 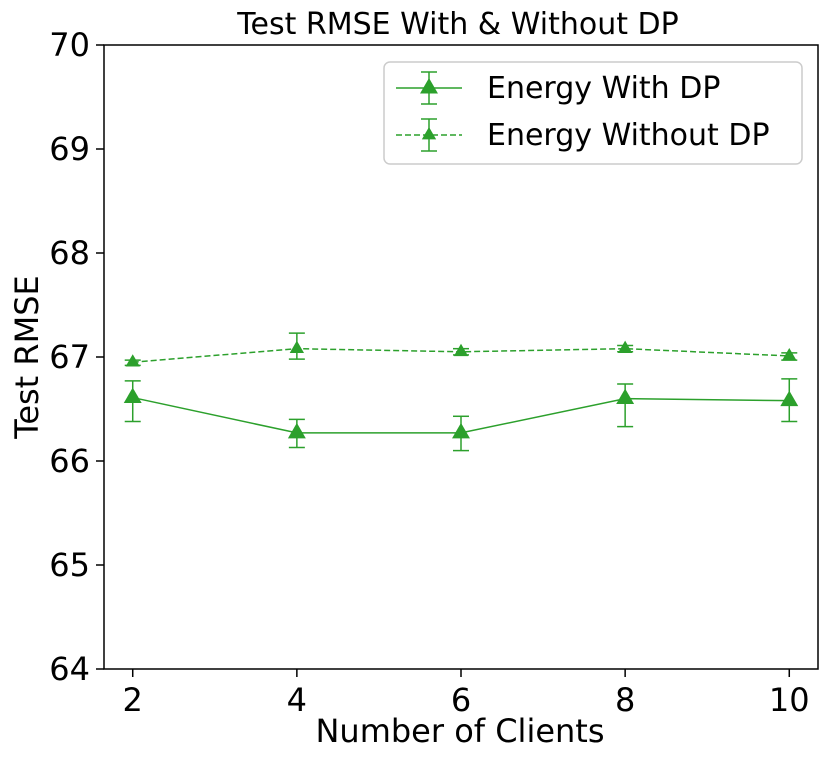 I want to click on legend-item-0: Energy With DP, so click(x=558, y=88).